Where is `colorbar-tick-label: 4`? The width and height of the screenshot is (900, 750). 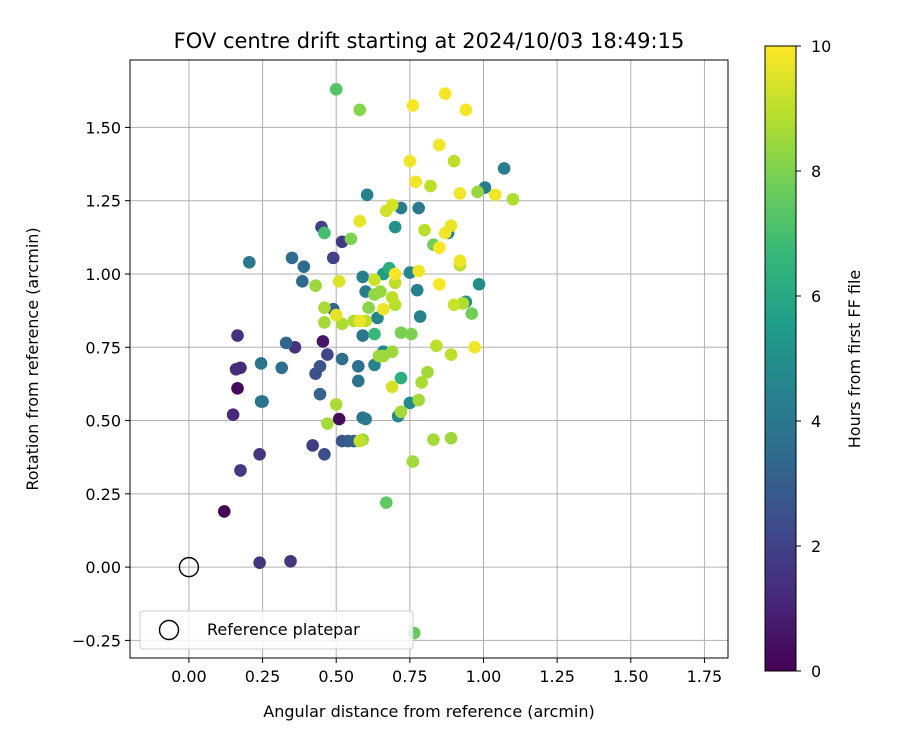 colorbar-tick-label: 4 is located at coordinates (816, 421).